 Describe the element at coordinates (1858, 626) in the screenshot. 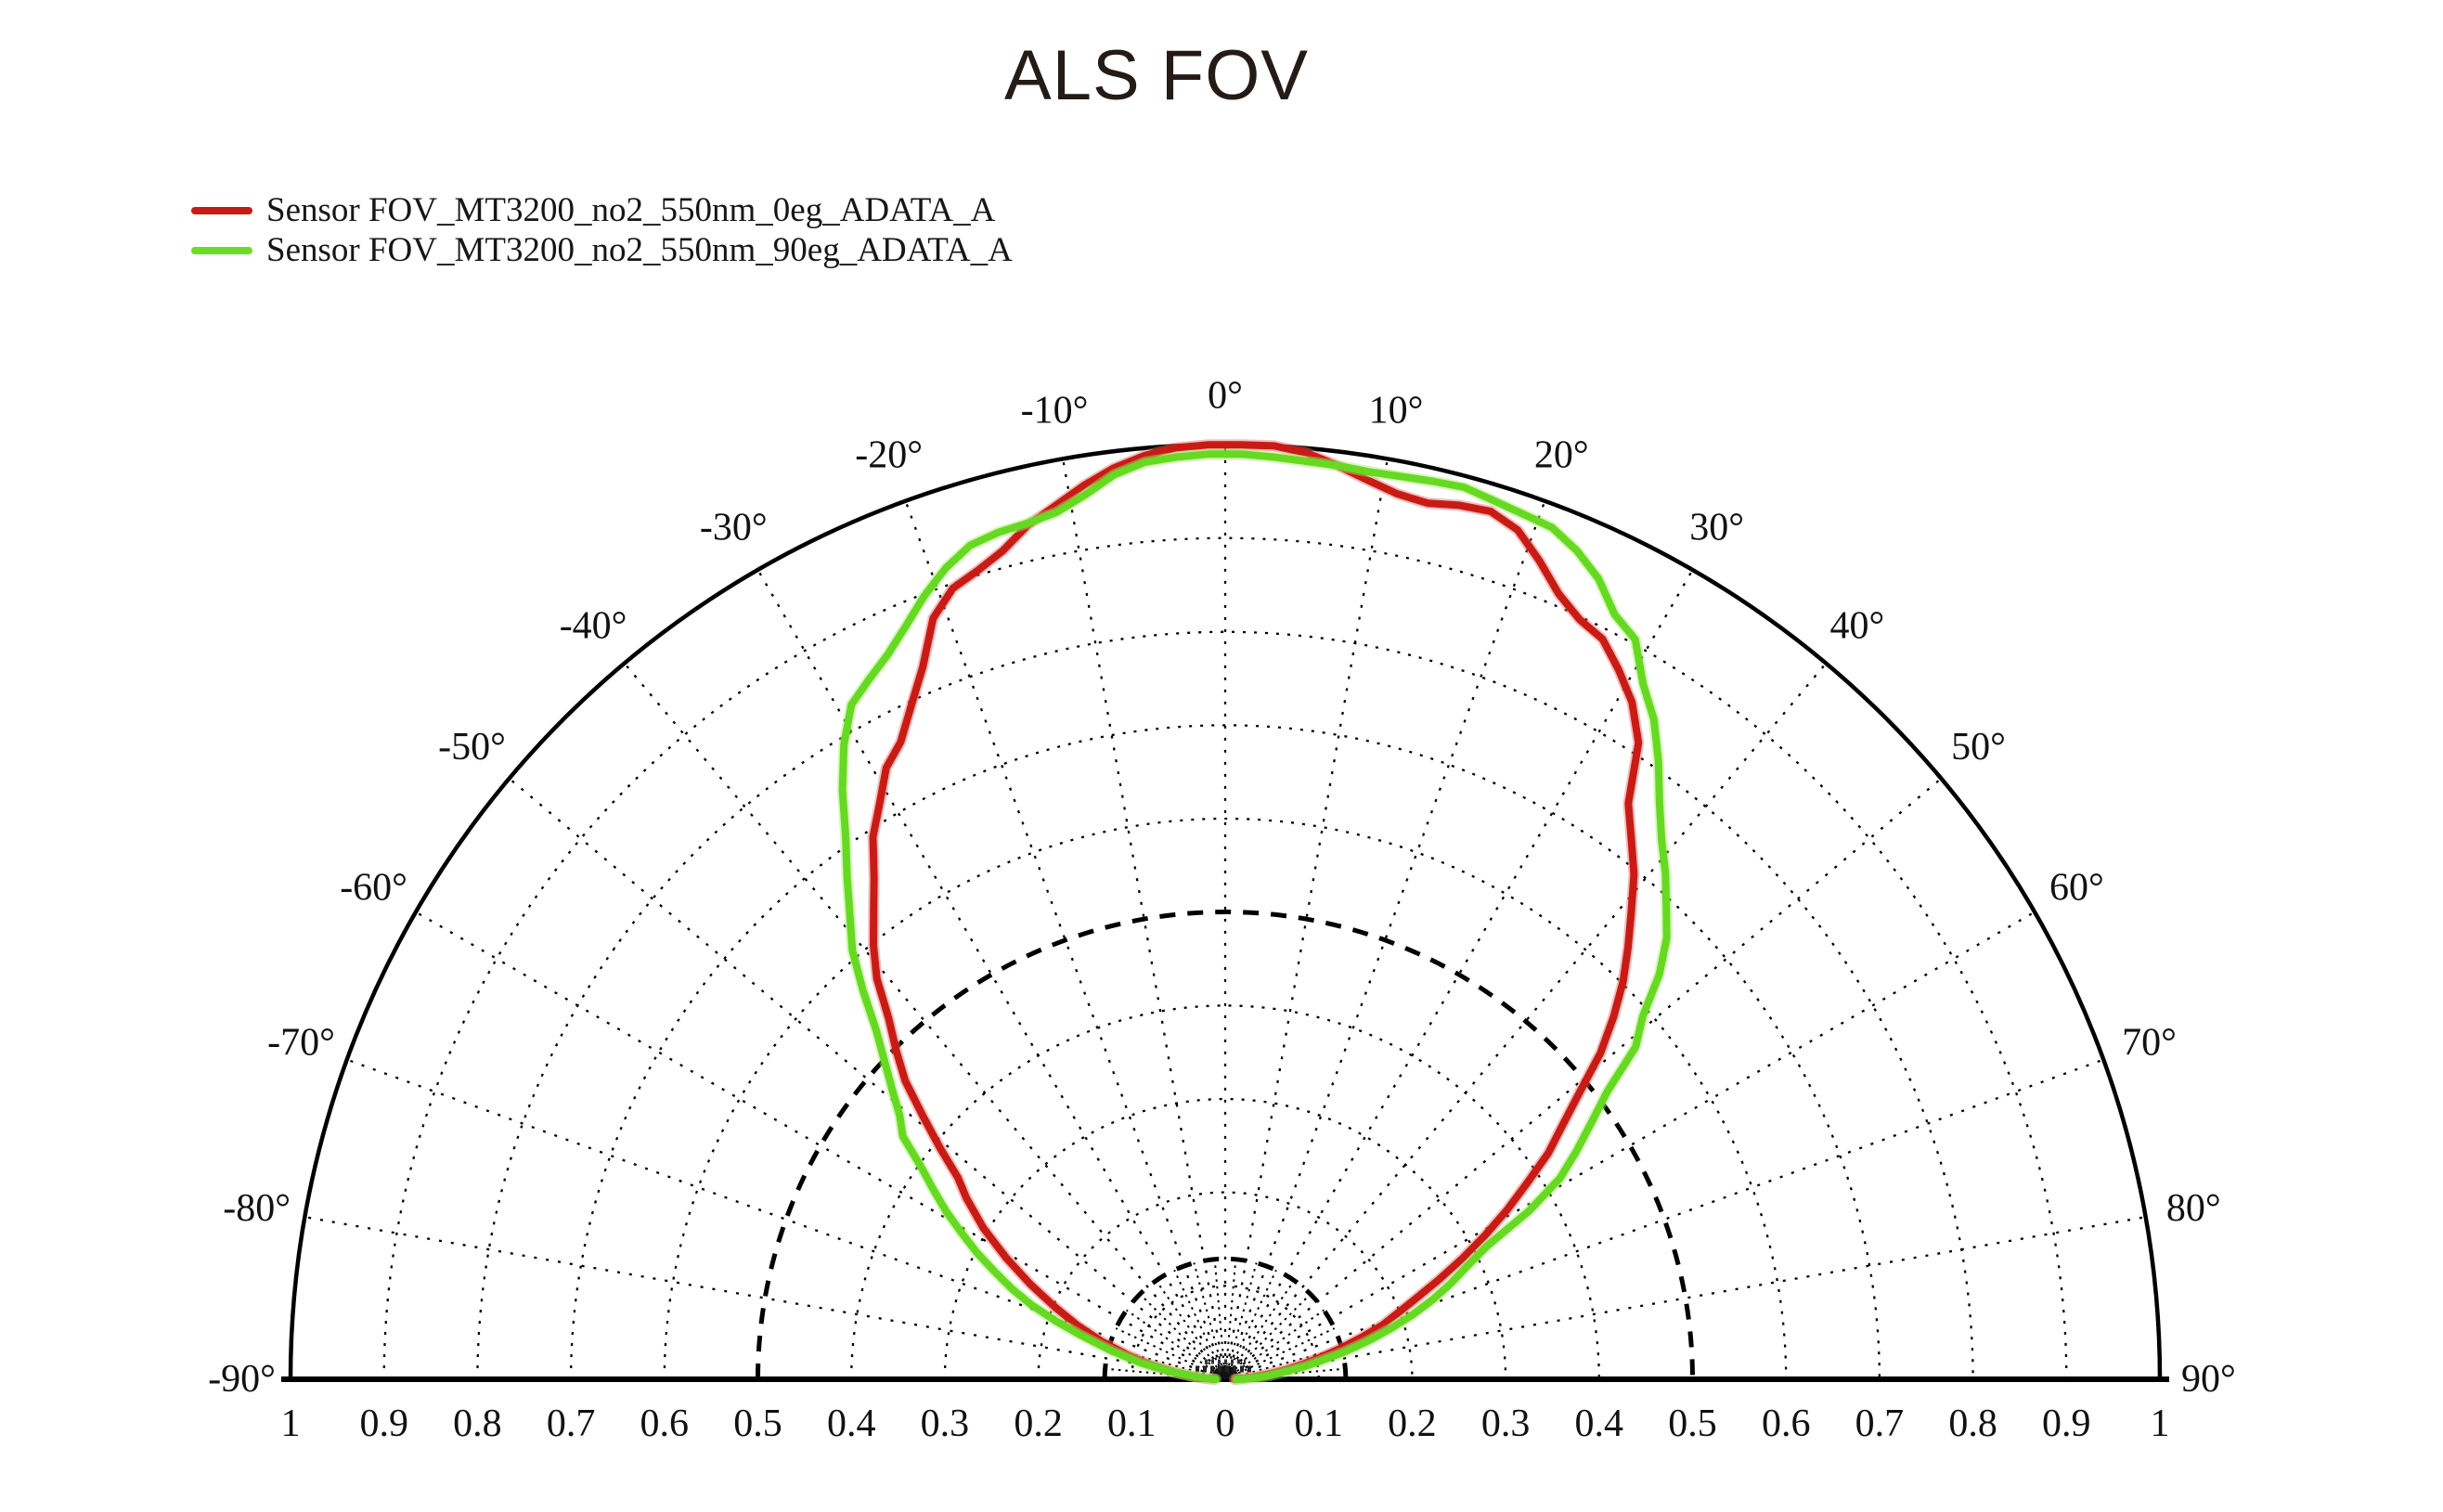

I see `angle-tick-label: 40°` at that location.